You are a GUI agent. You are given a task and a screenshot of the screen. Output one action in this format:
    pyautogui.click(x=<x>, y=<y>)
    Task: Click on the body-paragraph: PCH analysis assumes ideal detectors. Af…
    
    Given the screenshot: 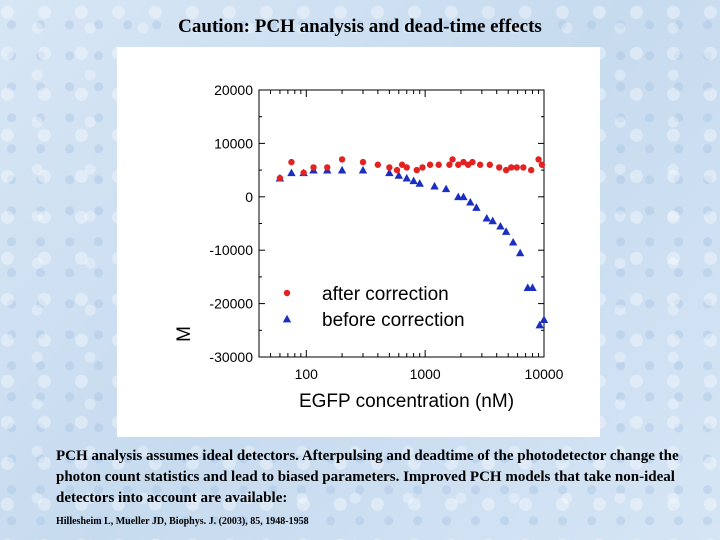 What is the action you would take?
    pyautogui.click(x=367, y=477)
    